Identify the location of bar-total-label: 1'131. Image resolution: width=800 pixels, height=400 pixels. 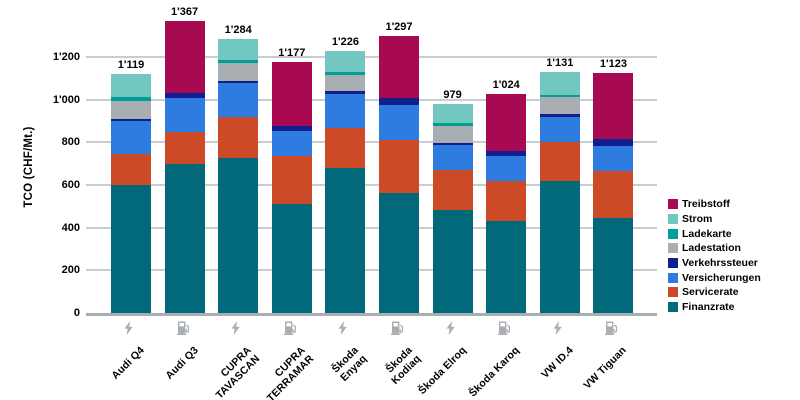
(560, 62).